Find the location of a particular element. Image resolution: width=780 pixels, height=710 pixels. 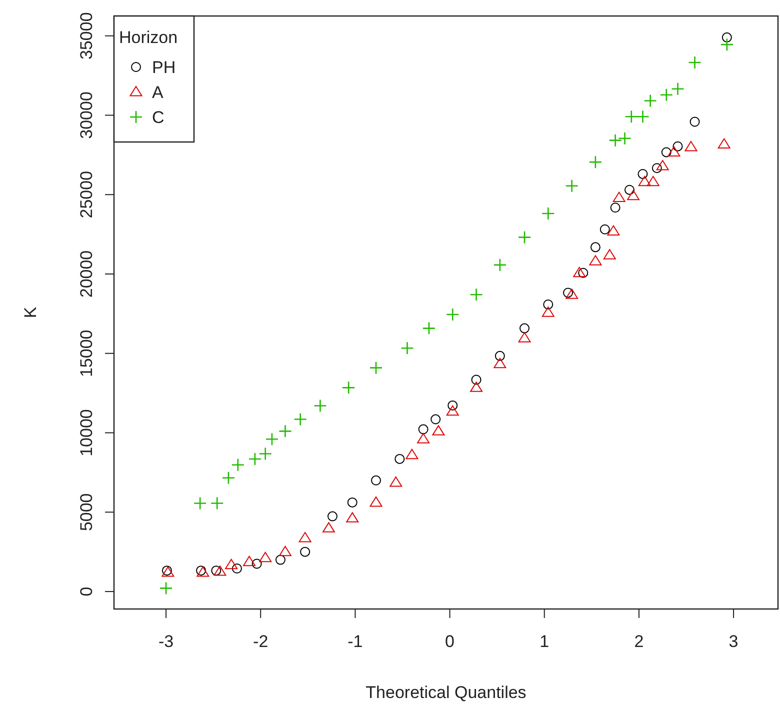

y-tick-label: 30000 is located at coordinates (86, 115).